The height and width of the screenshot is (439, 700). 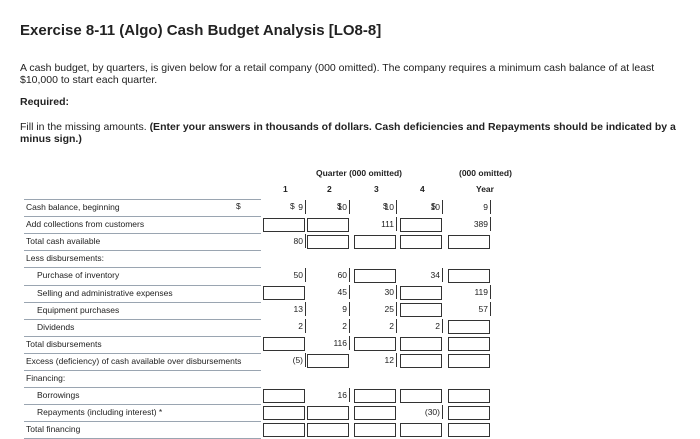 I want to click on given-amount: 12, so click(x=375, y=360).